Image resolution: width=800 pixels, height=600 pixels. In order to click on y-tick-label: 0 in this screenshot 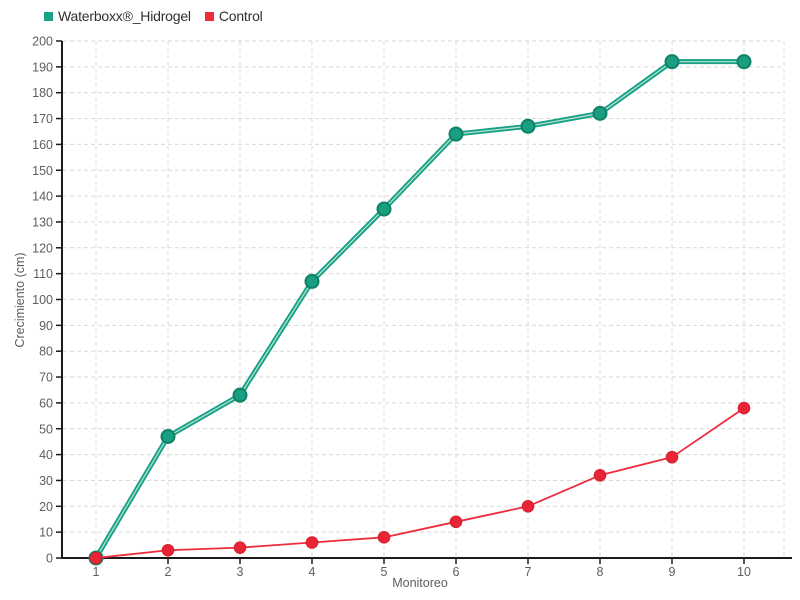, I will do `click(49, 559)`.